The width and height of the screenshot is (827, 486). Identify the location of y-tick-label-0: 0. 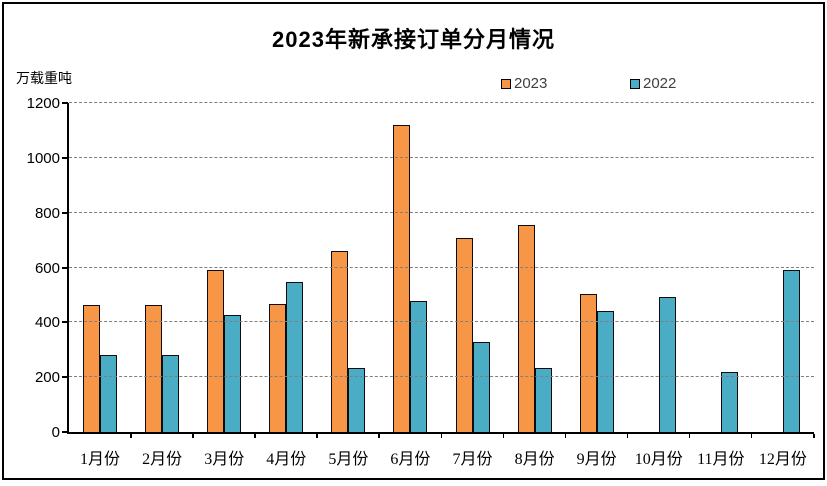
(55, 432).